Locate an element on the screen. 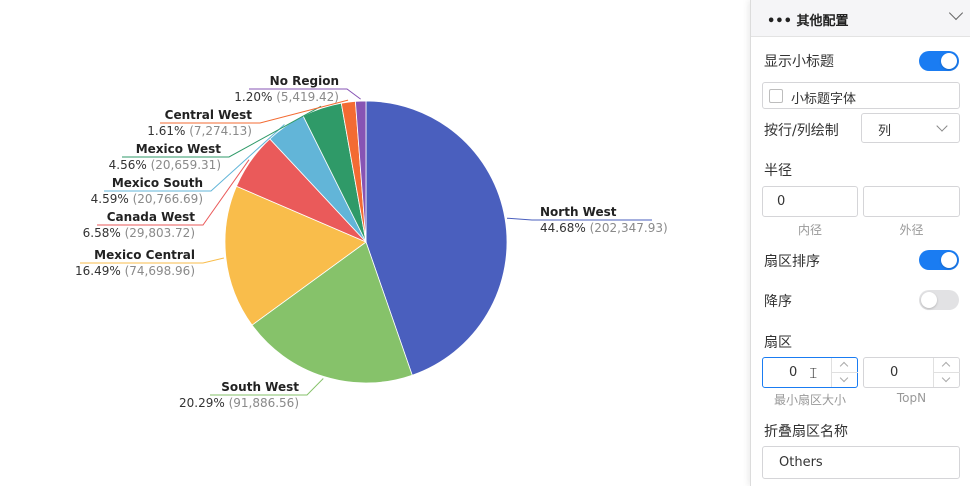  subtitle-font-label: 小标题字体 is located at coordinates (824, 99).